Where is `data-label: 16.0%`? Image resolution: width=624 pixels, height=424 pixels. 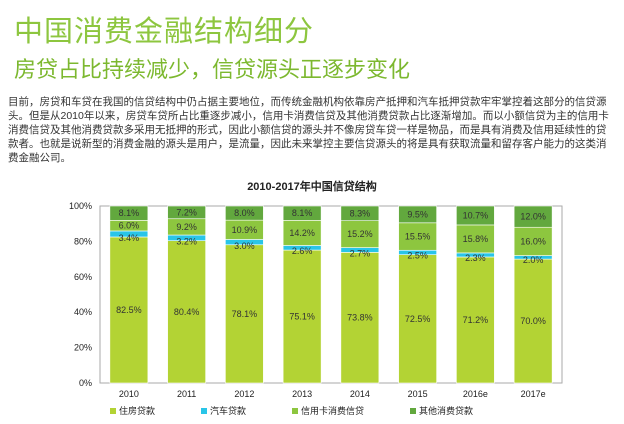
data-label: 16.0% is located at coordinates (533, 241).